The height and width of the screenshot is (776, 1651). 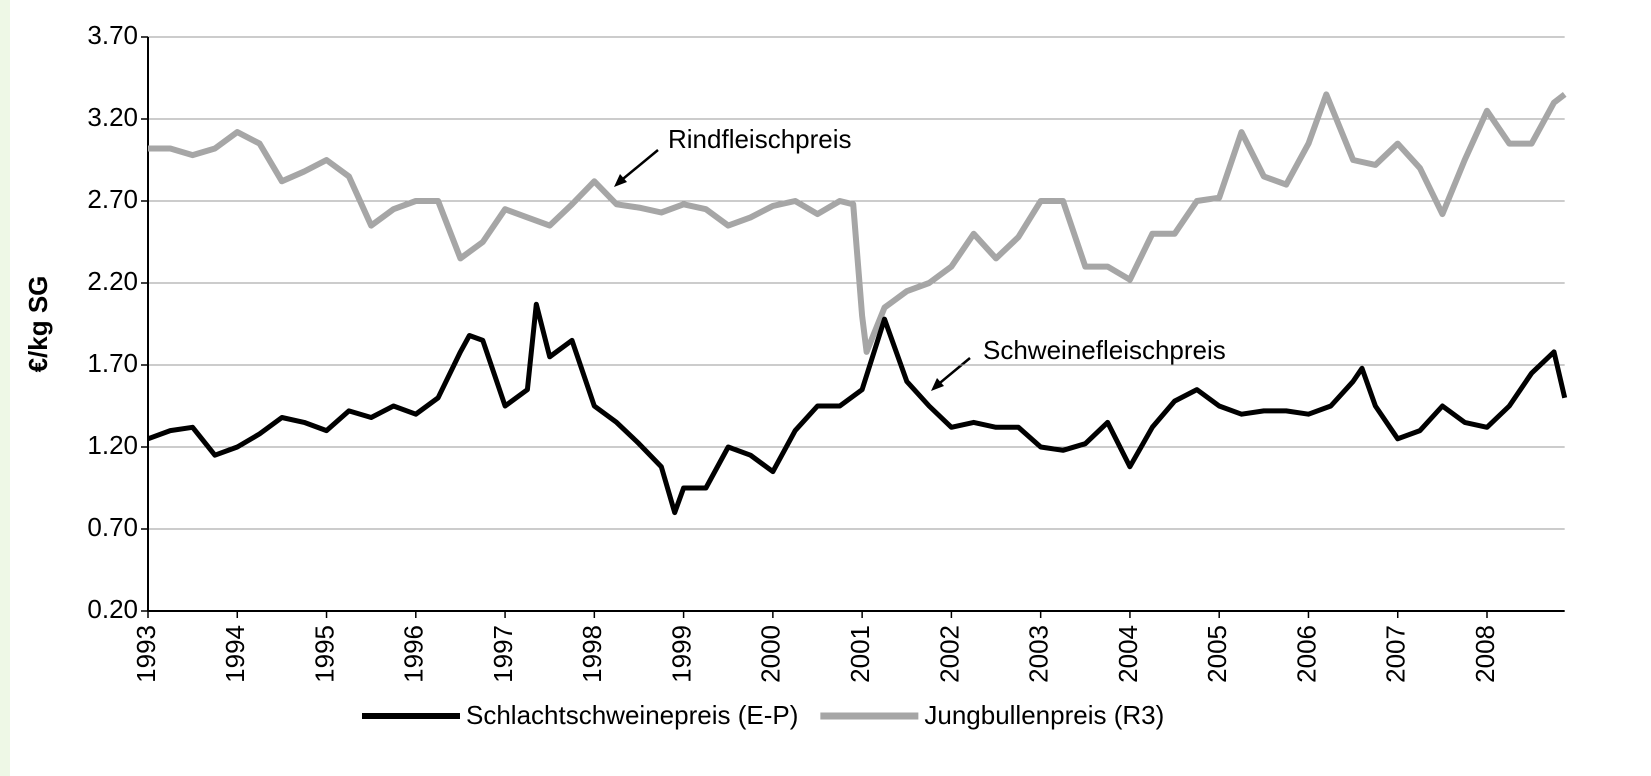 What do you see at coordinates (1039, 654) in the screenshot?
I see `x-tick-label: 2003` at bounding box center [1039, 654].